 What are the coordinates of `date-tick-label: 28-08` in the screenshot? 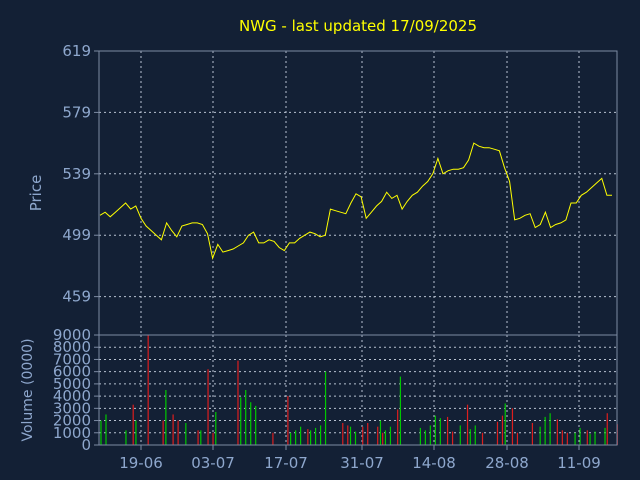 It's located at (507, 463).